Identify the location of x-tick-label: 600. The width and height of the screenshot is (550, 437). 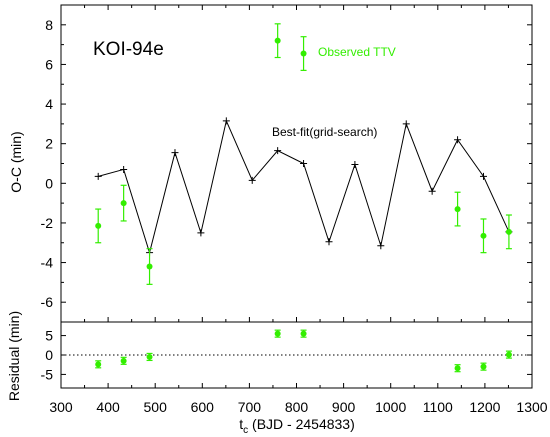
(203, 407).